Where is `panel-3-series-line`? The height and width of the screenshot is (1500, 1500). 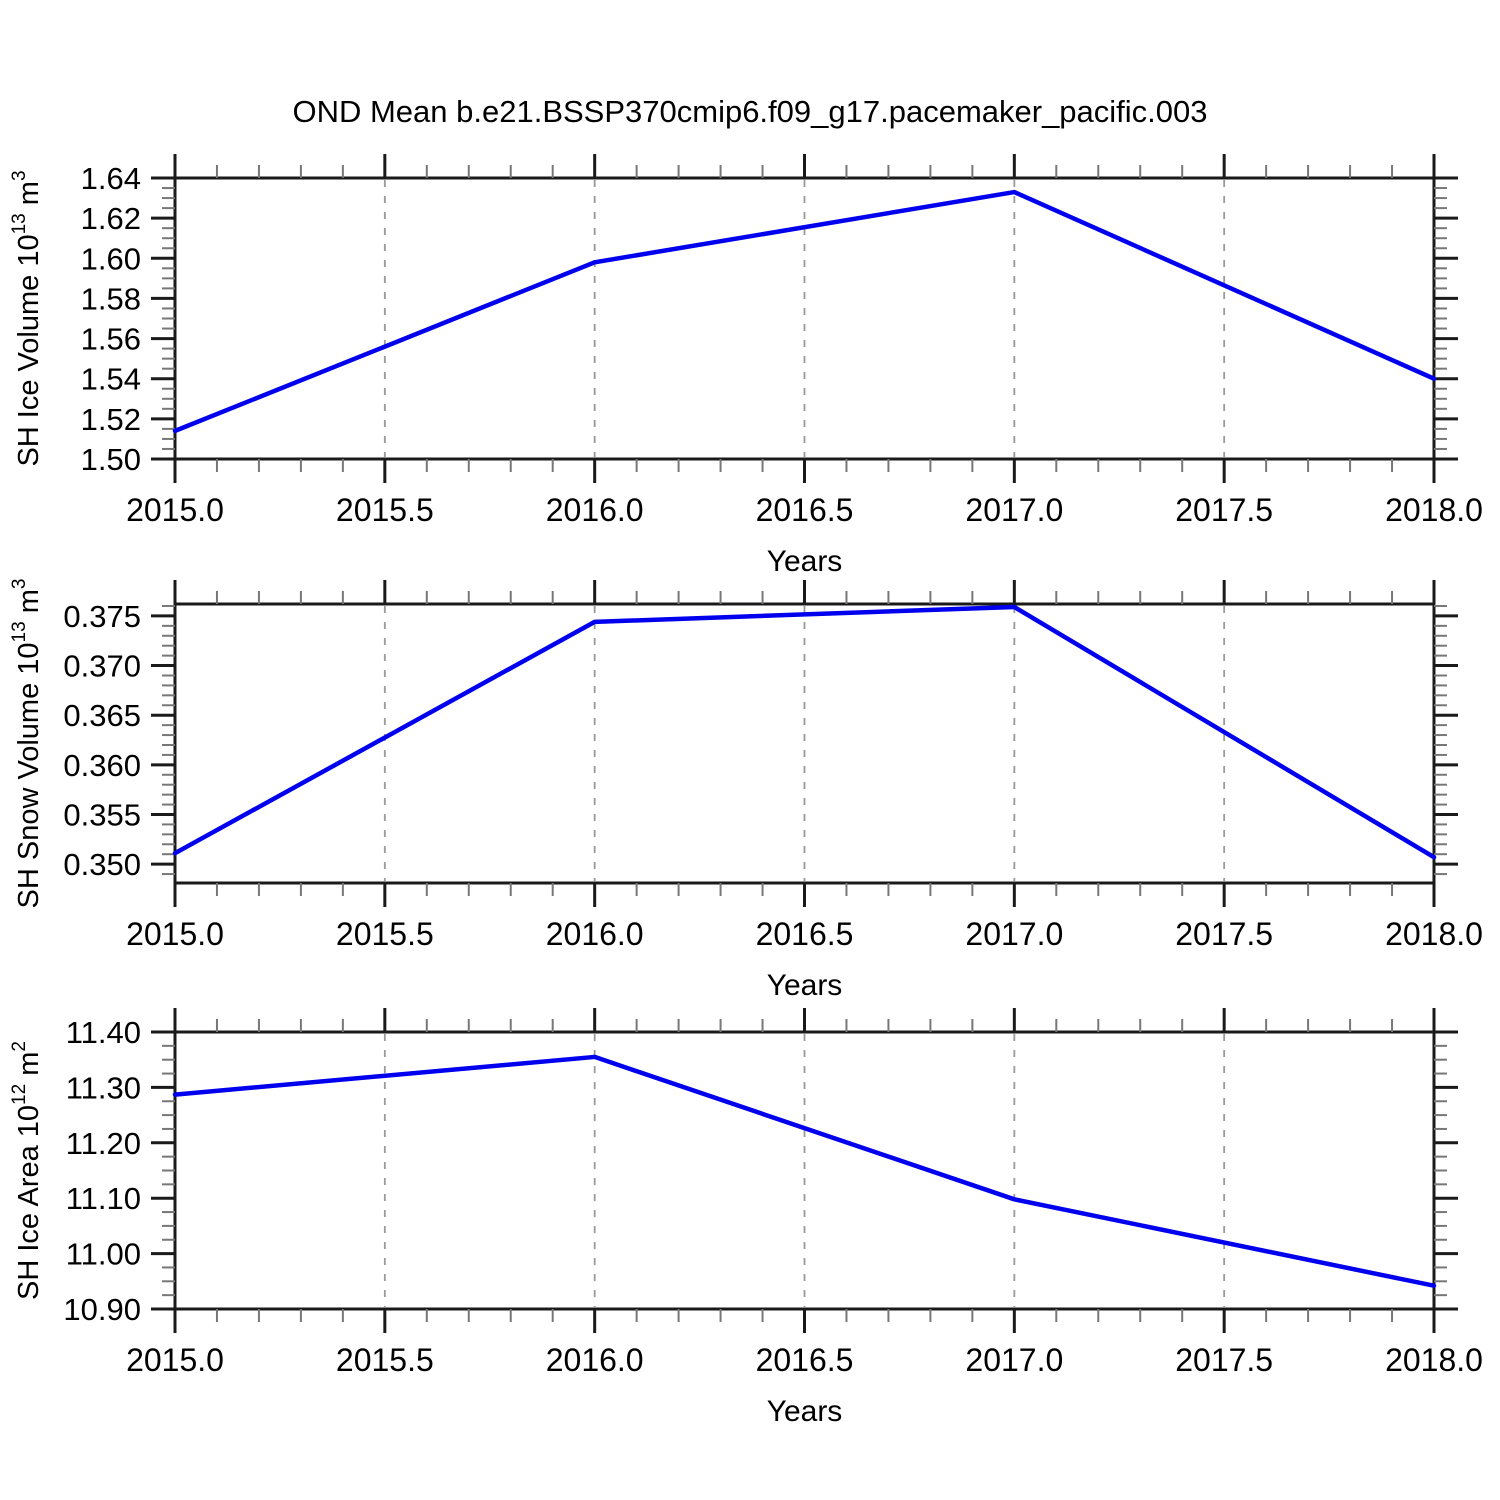 panel-3-series-line is located at coordinates (804, 1171).